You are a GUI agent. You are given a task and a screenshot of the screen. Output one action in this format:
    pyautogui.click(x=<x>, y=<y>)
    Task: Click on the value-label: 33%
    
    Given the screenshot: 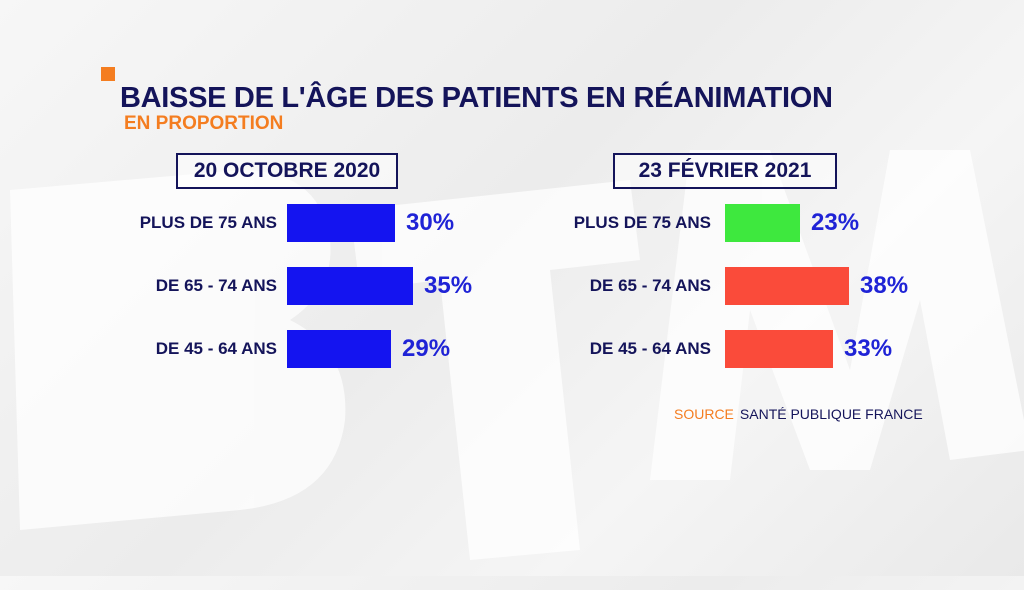 What is the action you would take?
    pyautogui.click(x=868, y=348)
    